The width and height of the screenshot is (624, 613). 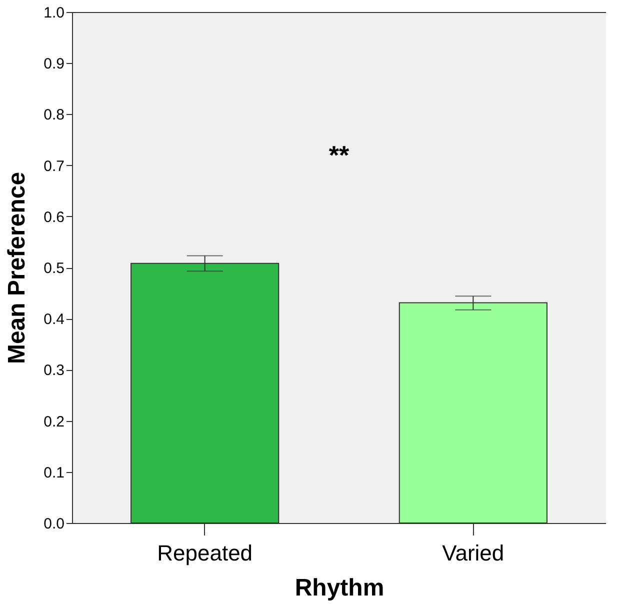 What do you see at coordinates (54, 13) in the screenshot?
I see `y-tick-label: 1.0` at bounding box center [54, 13].